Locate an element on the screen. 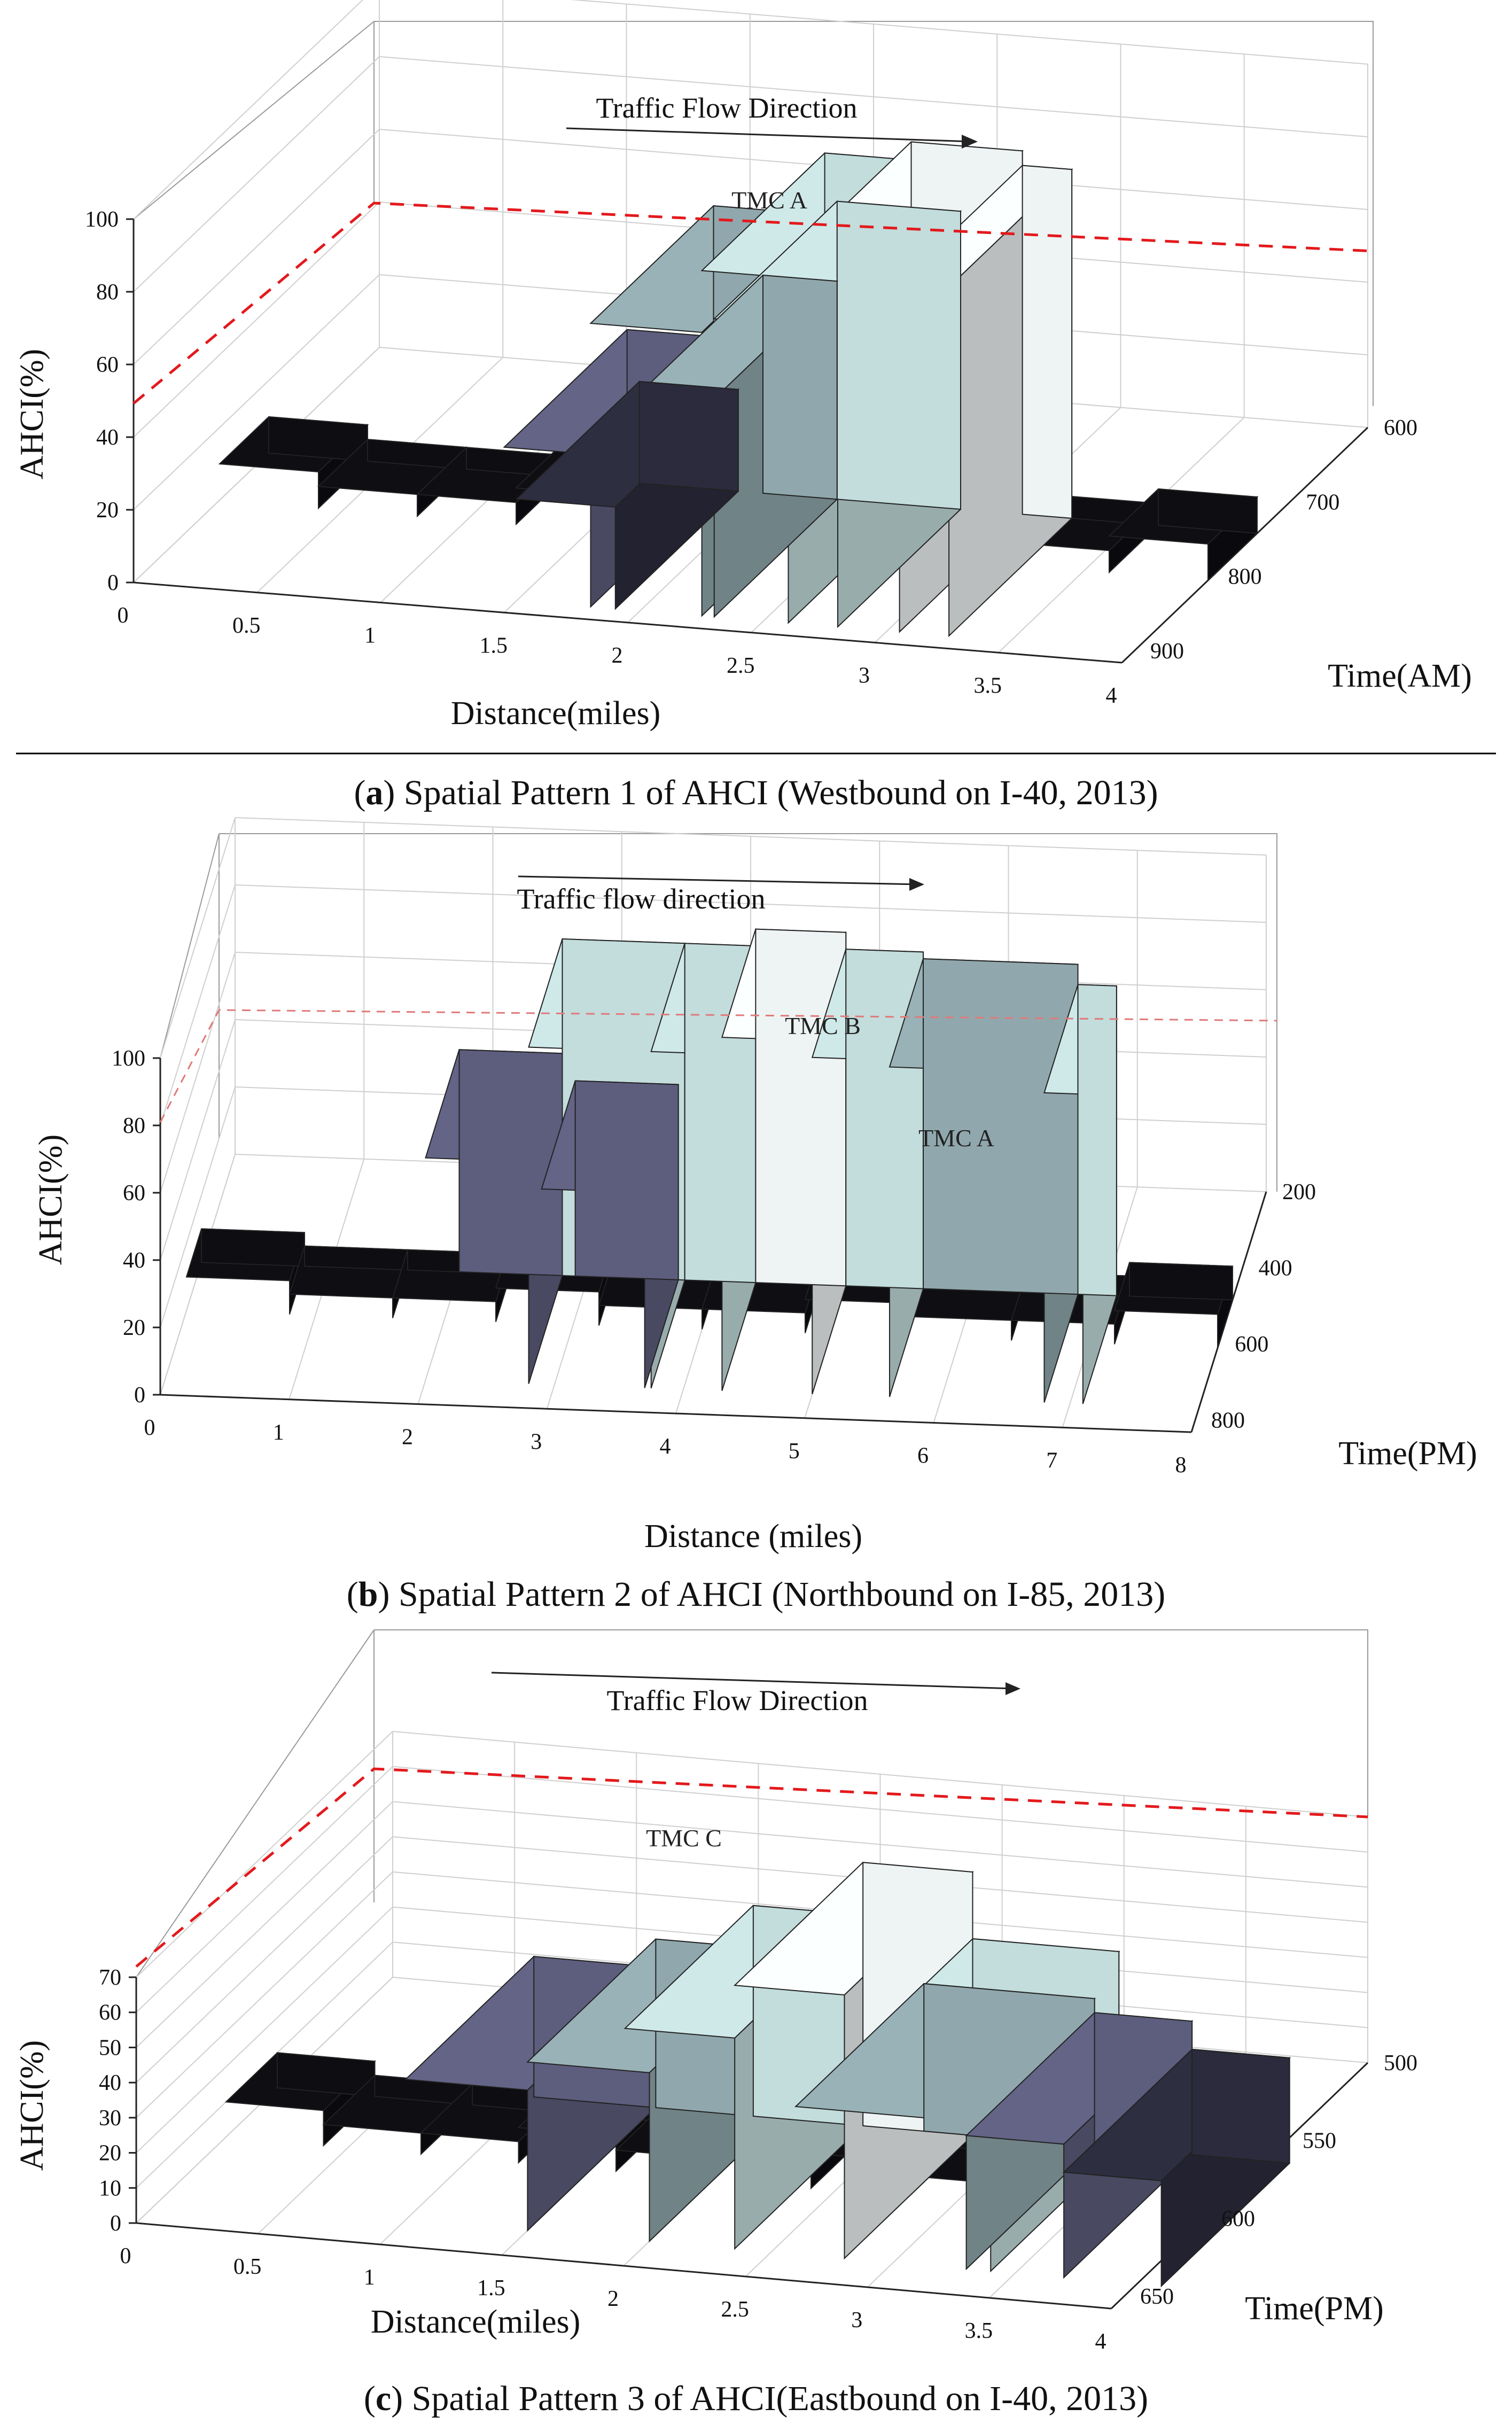 The height and width of the screenshot is (2432, 1512). panel-c-x-label: Distance(miles) is located at coordinates (476, 2322).